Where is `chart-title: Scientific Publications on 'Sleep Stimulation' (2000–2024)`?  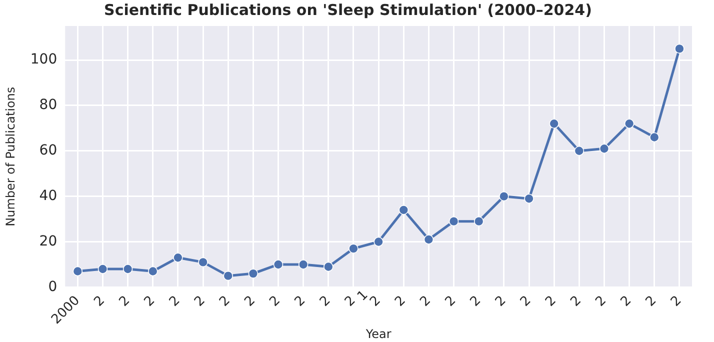
chart-title: Scientific Publications on 'Sleep Stimulation' (2000–2024) is located at coordinates (348, 9).